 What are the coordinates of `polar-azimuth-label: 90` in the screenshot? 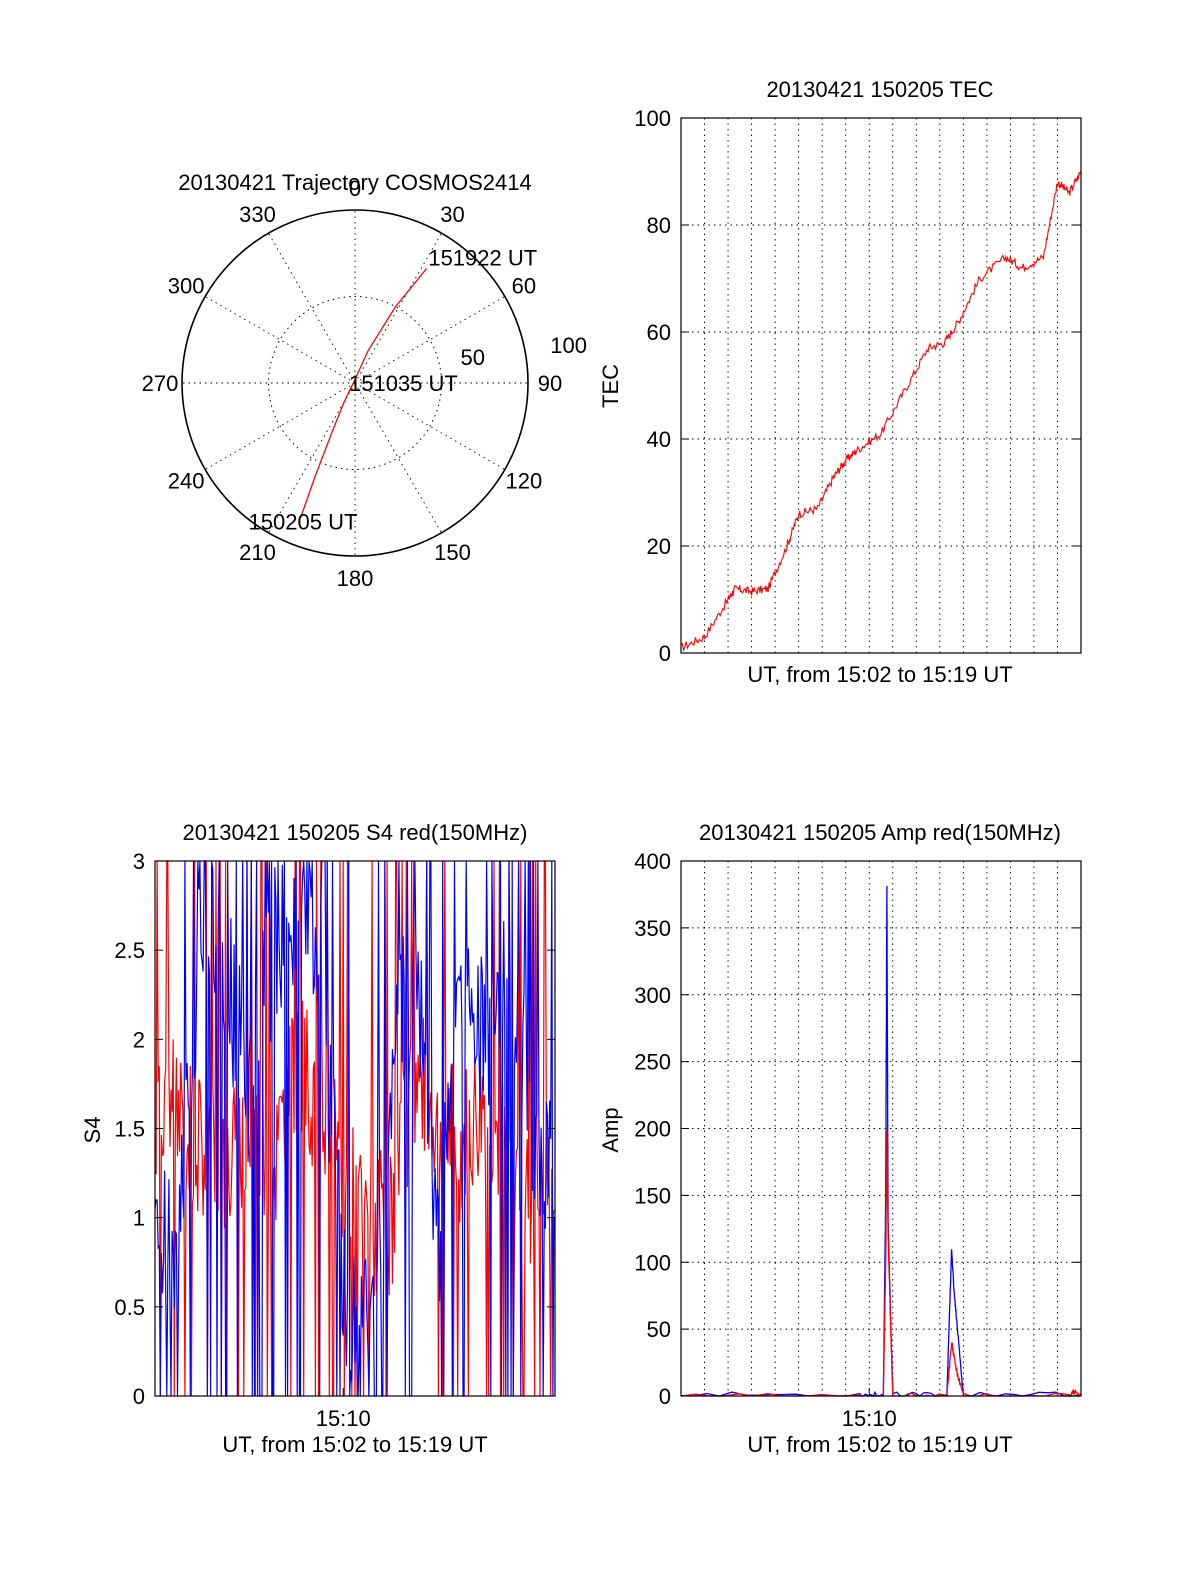 It's located at (550, 383).